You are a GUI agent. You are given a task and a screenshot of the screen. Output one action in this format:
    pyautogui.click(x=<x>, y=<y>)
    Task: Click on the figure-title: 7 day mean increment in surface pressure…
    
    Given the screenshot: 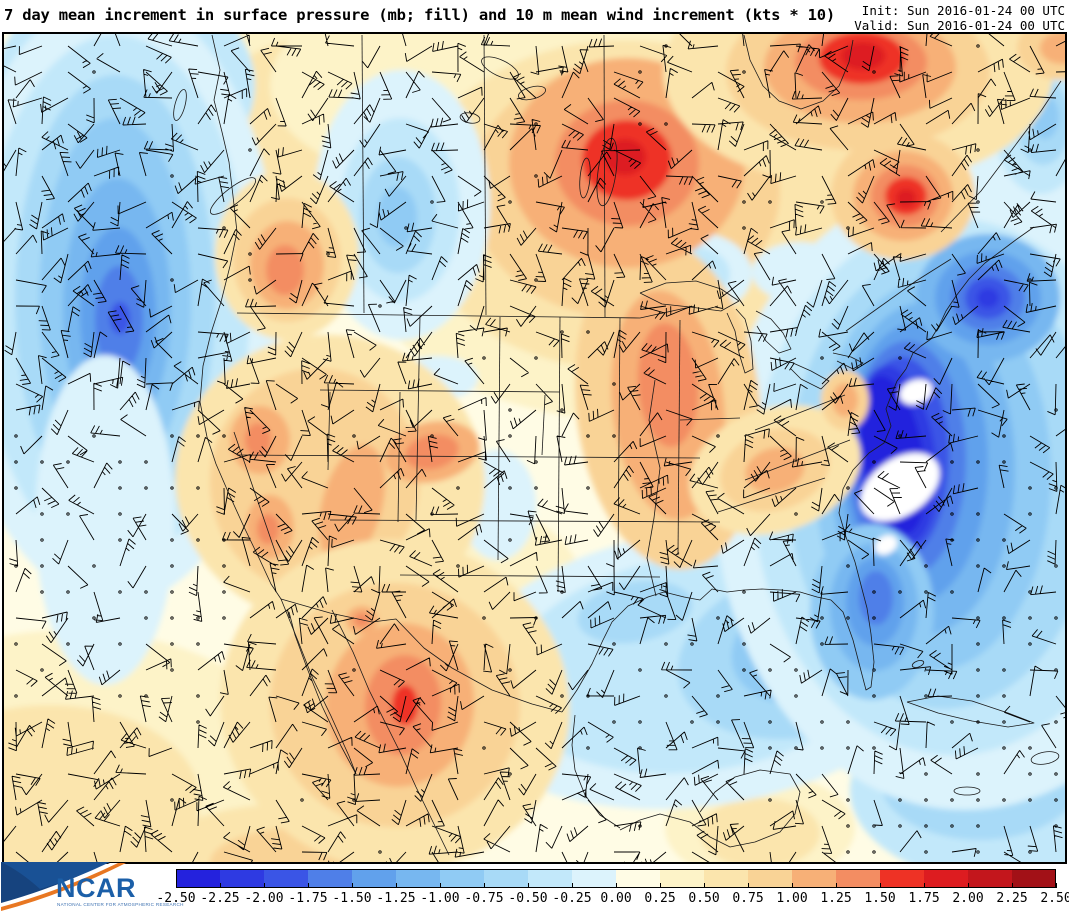 What is the action you would take?
    pyautogui.click(x=419, y=15)
    